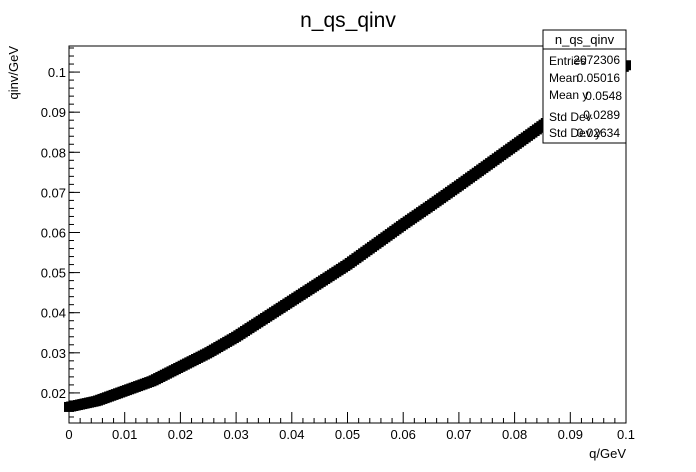  Describe the element at coordinates (599, 78) in the screenshot. I see `stats-value-mean: 0.05016` at that location.